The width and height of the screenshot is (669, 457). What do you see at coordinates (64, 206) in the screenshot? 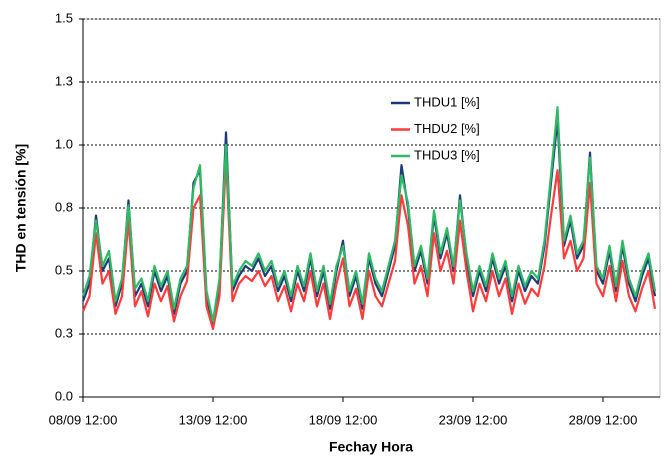
I see `y-tick-label: 0.8` at bounding box center [64, 206].